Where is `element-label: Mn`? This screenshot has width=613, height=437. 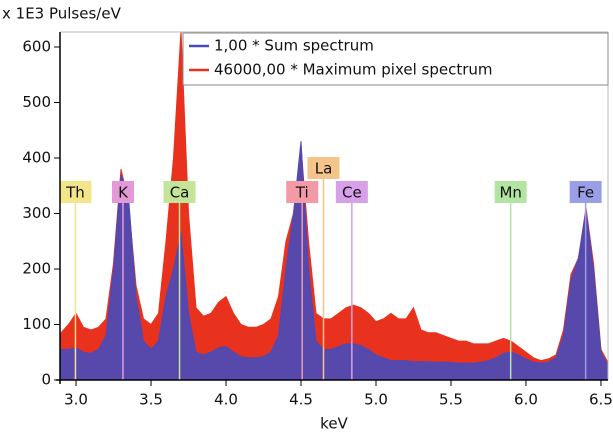
element-label: Mn is located at coordinates (510, 193).